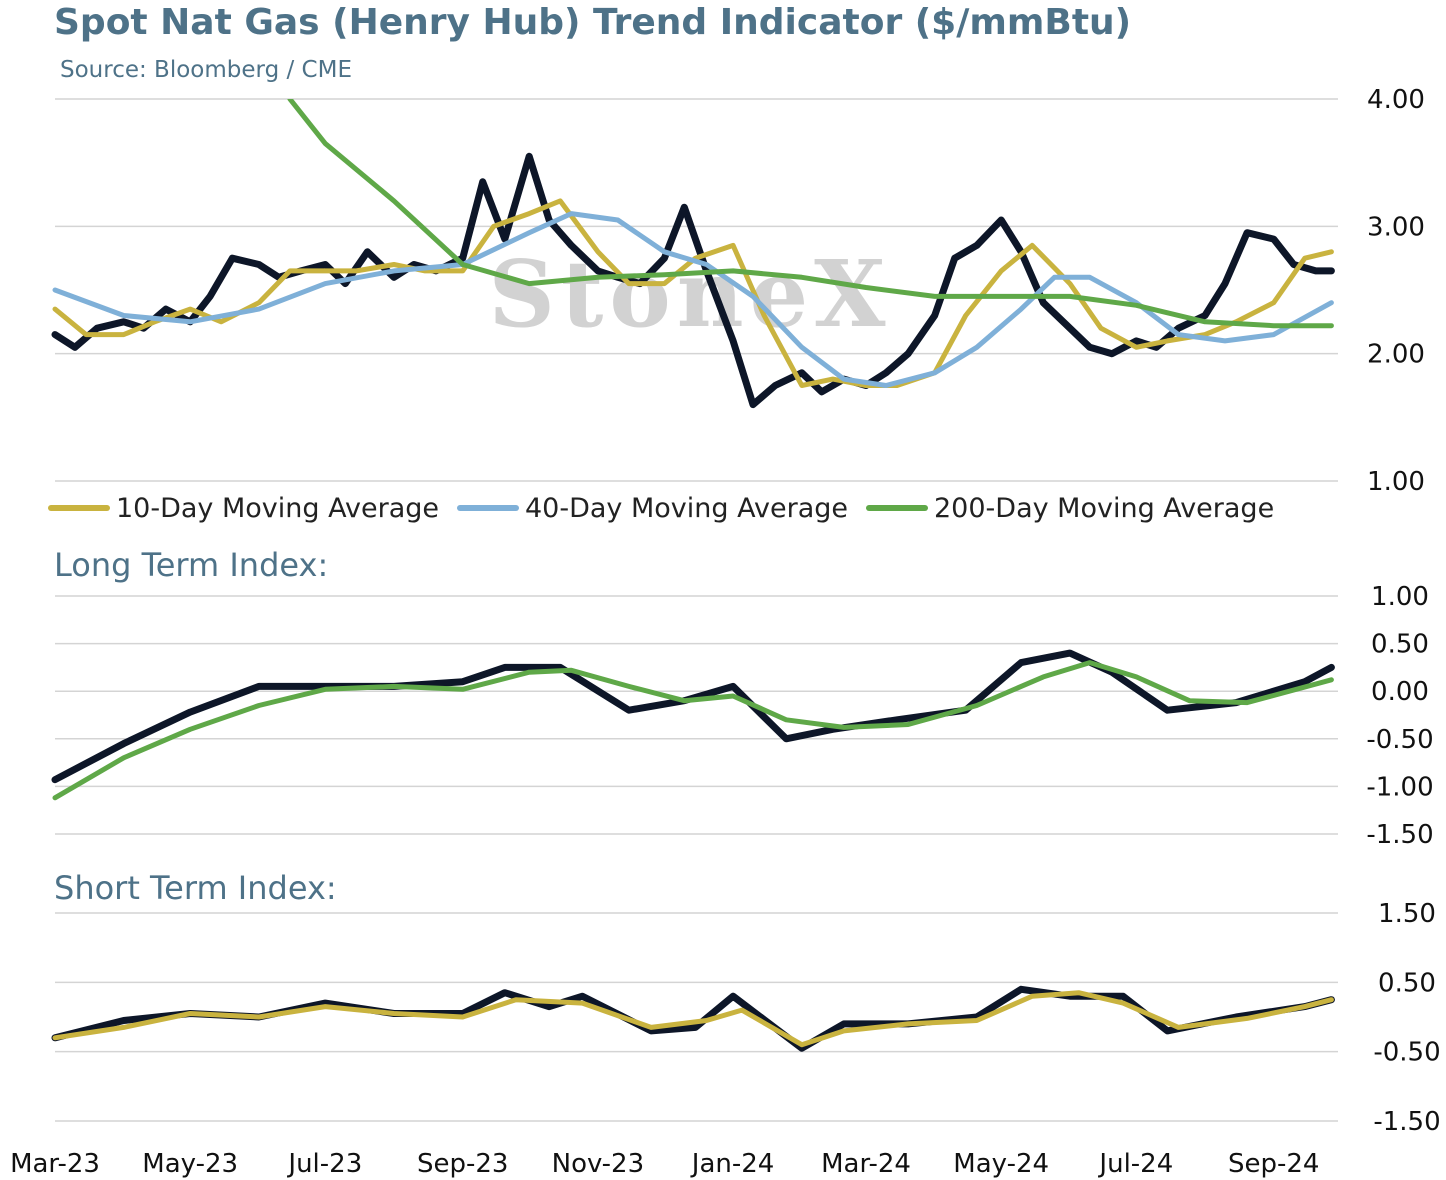 The height and width of the screenshot is (1180, 1446). I want to click on y-tick-label: -1.00, so click(1399, 787).